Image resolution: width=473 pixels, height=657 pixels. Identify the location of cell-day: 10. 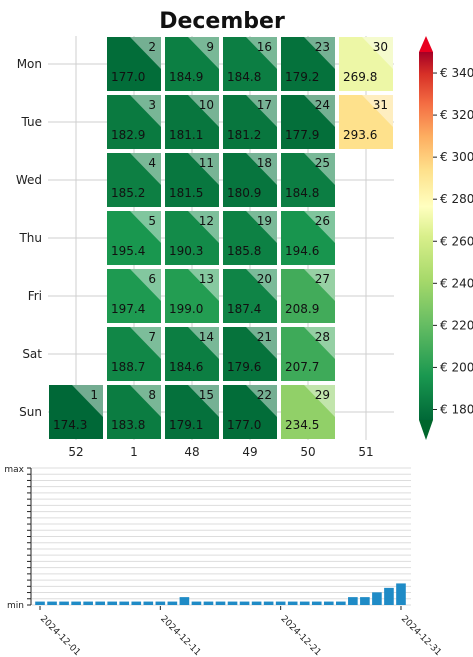
(206, 105).